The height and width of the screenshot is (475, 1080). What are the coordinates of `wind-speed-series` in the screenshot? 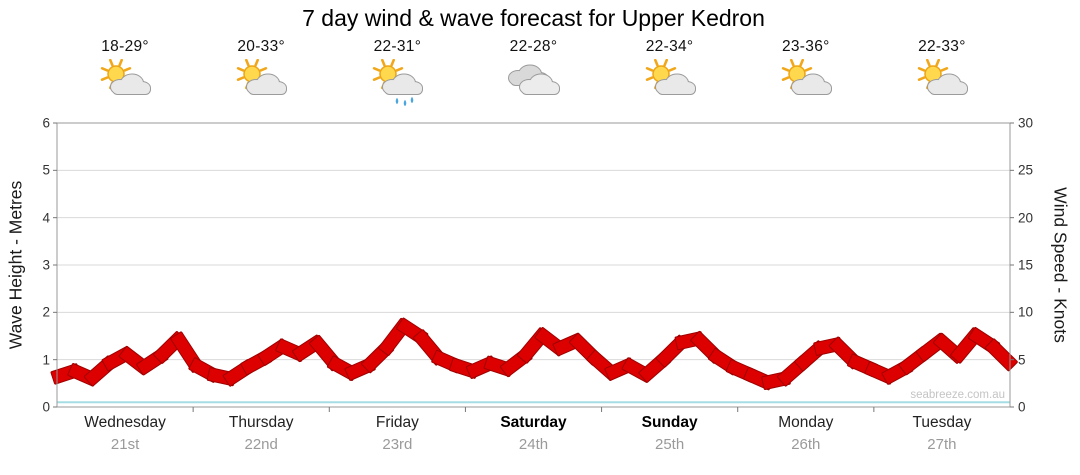 It's located at (534, 354).